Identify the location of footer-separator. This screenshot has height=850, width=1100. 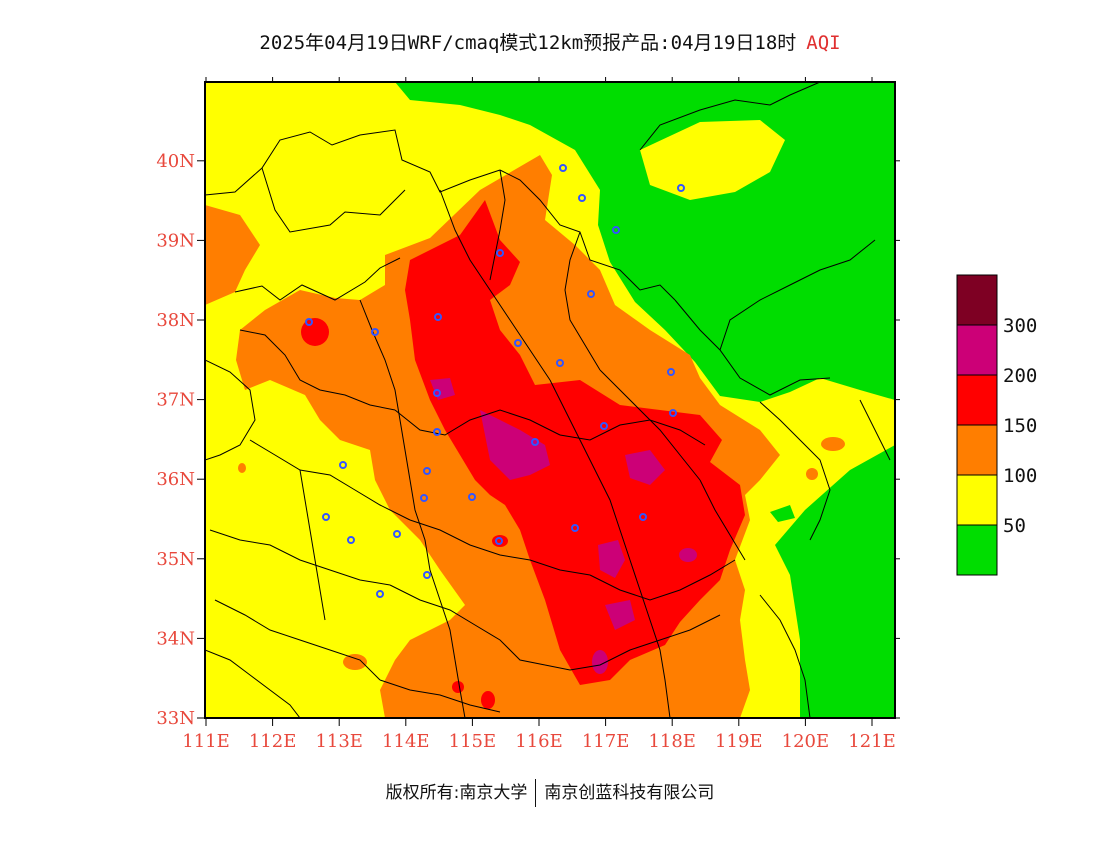
(536, 793).